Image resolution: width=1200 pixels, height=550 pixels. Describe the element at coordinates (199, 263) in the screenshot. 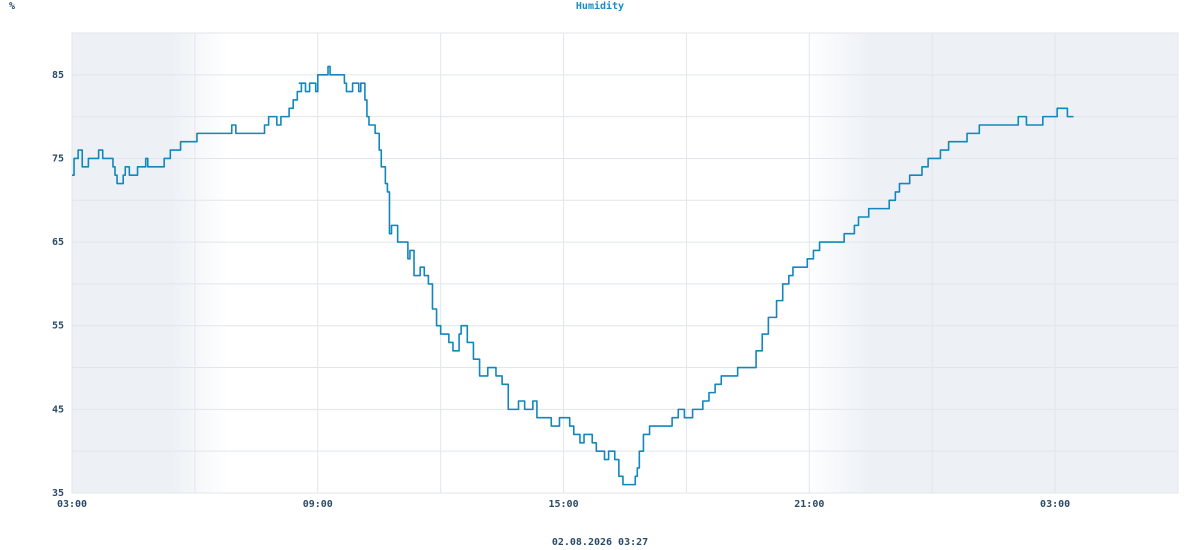

I see `dawn-band` at that location.